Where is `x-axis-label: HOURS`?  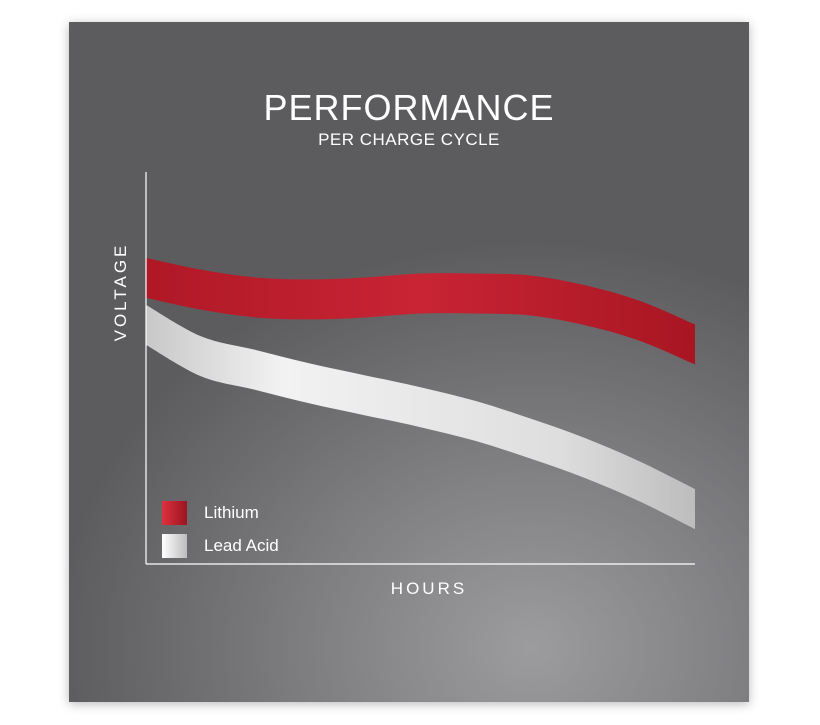 x-axis-label: HOURS is located at coordinates (429, 588).